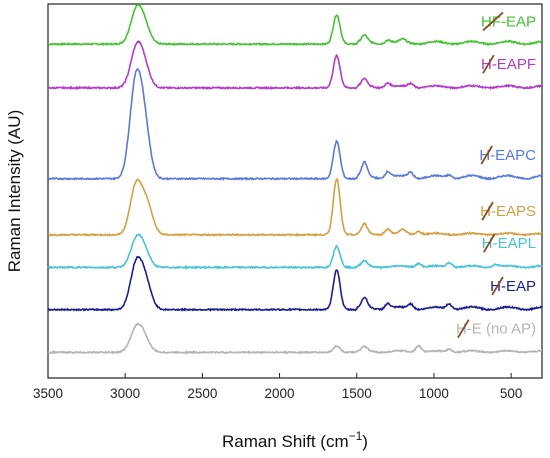 The height and width of the screenshot is (458, 550). I want to click on x-tick-label: 2500, so click(202, 393).